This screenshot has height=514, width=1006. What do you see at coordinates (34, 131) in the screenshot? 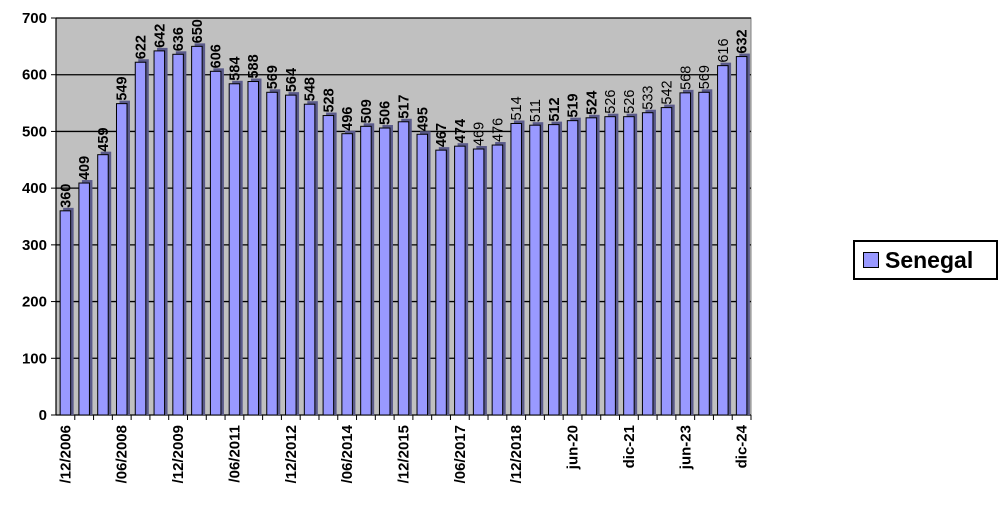
I see `y-tick-label: 500` at bounding box center [34, 131].